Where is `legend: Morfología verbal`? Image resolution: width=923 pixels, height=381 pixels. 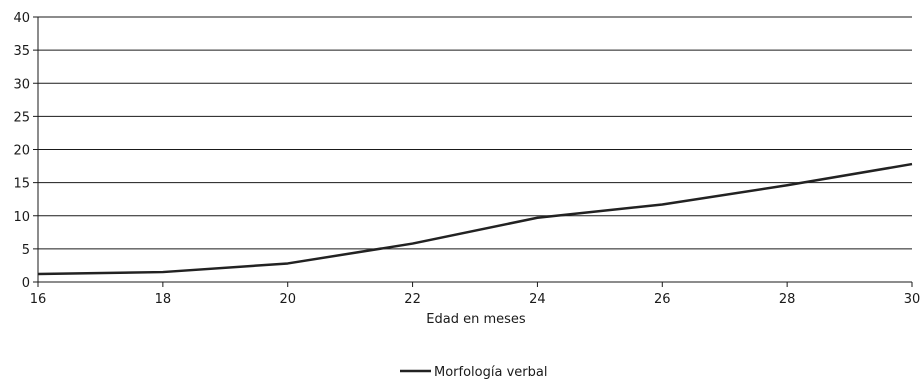
legend: Morfología verbal is located at coordinates (473, 372).